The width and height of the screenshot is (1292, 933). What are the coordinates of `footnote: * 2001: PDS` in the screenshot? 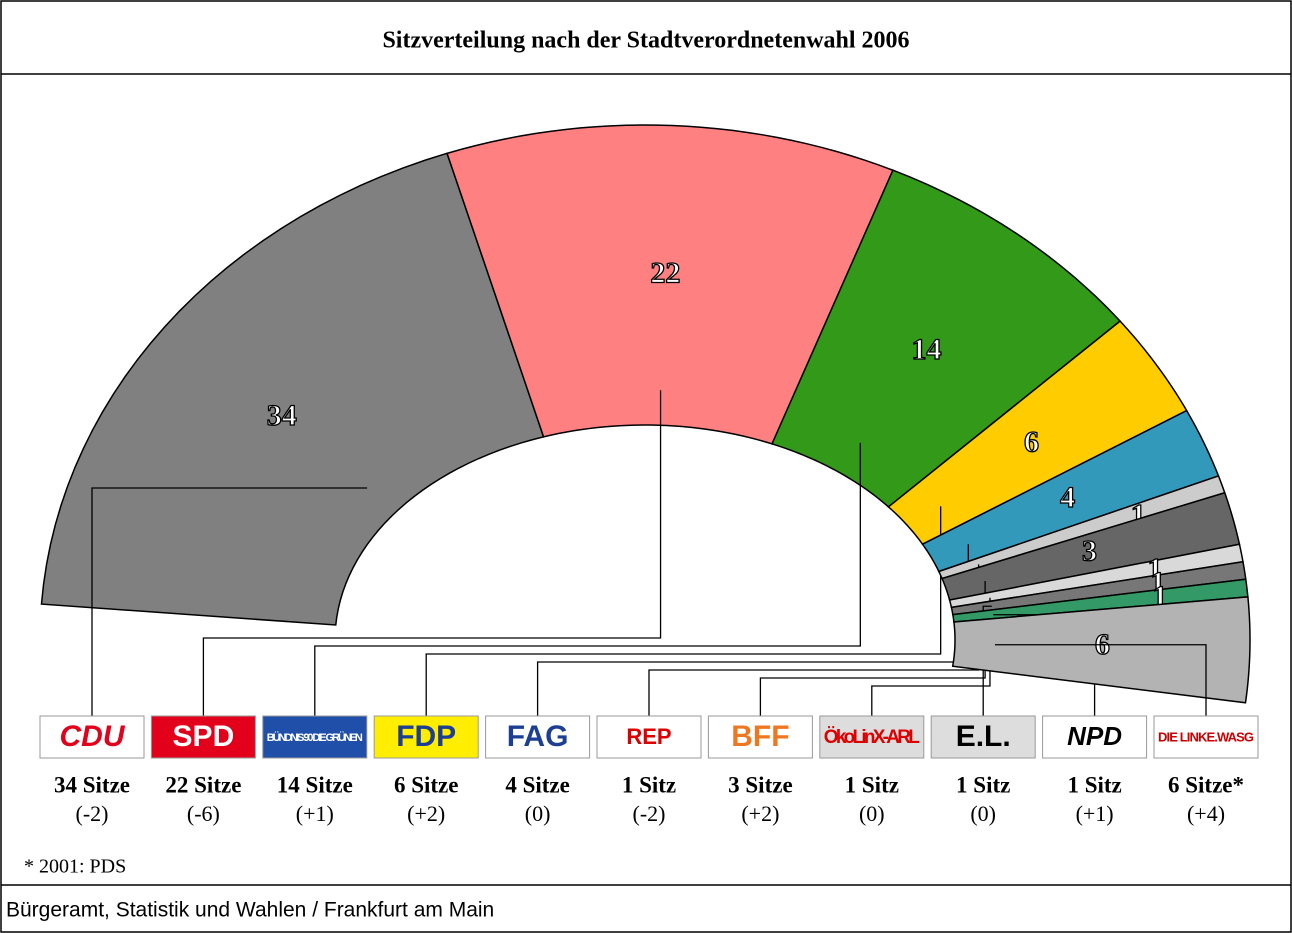 It's located at (75, 867).